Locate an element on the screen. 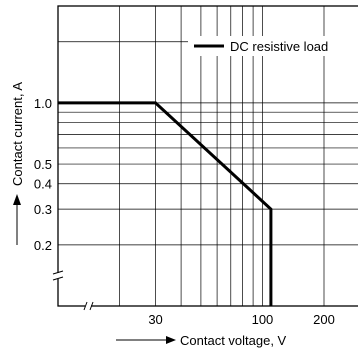  y-axis-break-gap is located at coordinates (58, 276).